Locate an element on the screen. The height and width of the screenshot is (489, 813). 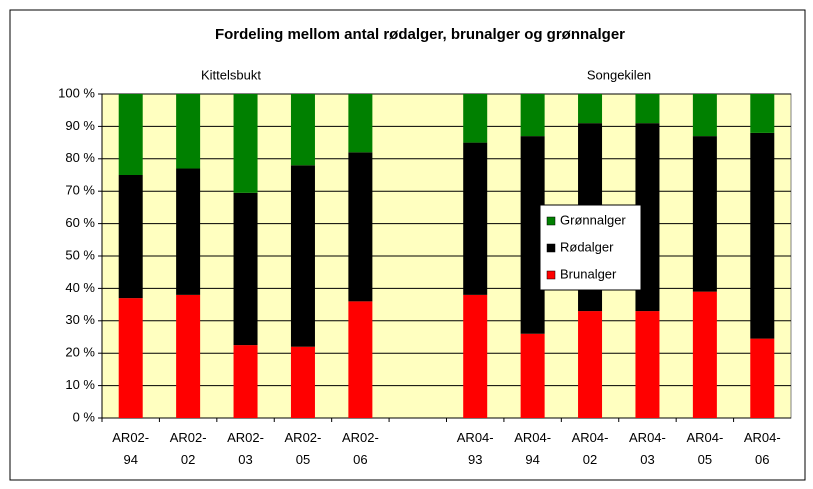
legend-label: Grønnalger is located at coordinates (593, 219).